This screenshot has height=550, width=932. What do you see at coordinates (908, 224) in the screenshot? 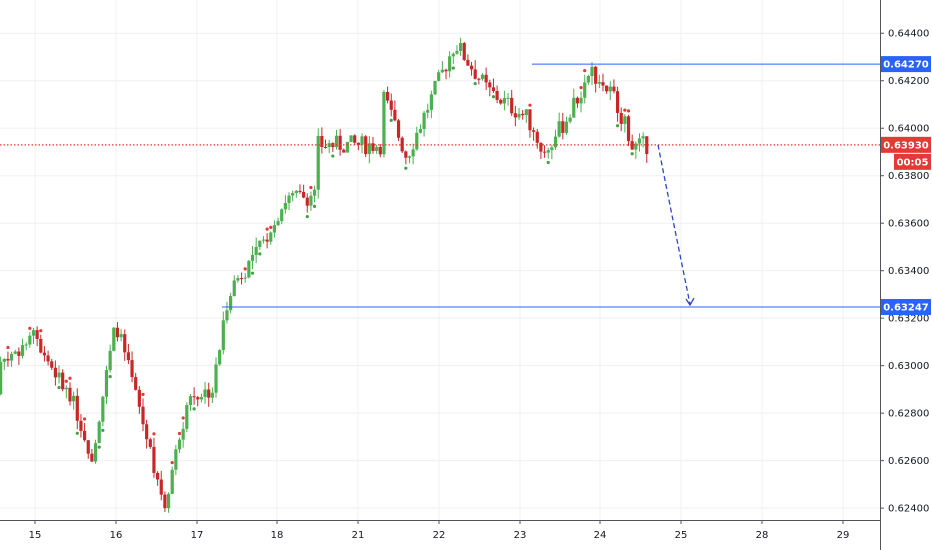
I see `y-tick-label: 0.63600` at bounding box center [908, 224].